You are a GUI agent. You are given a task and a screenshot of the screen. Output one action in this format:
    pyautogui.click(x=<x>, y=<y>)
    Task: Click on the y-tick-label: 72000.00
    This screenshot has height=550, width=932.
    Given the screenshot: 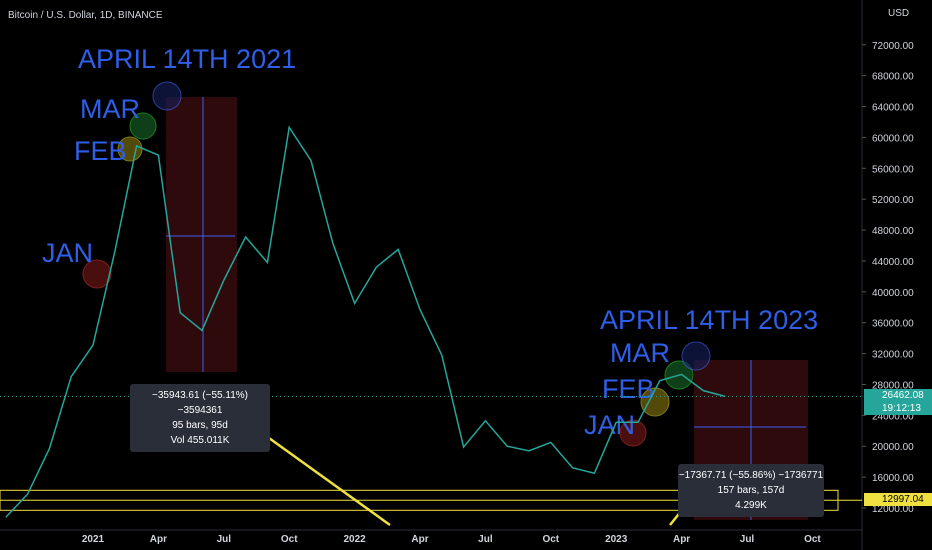 What is the action you would take?
    pyautogui.click(x=893, y=46)
    